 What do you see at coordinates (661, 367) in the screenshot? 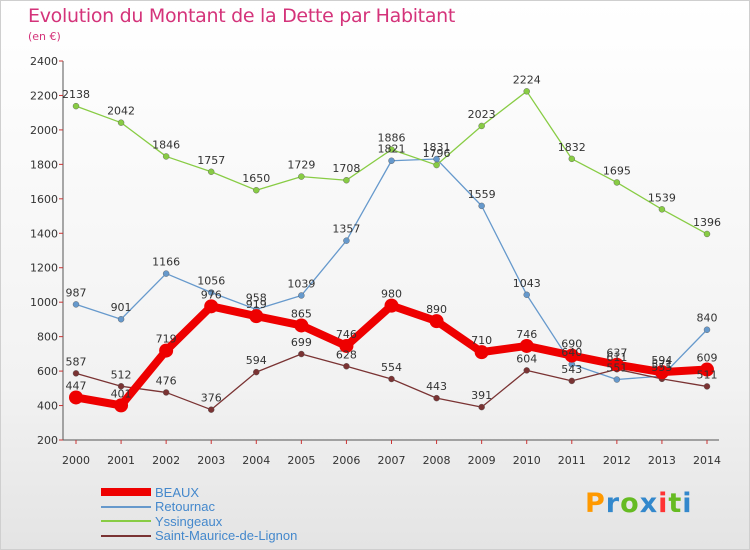
I see `data-label: 555` at bounding box center [661, 367].